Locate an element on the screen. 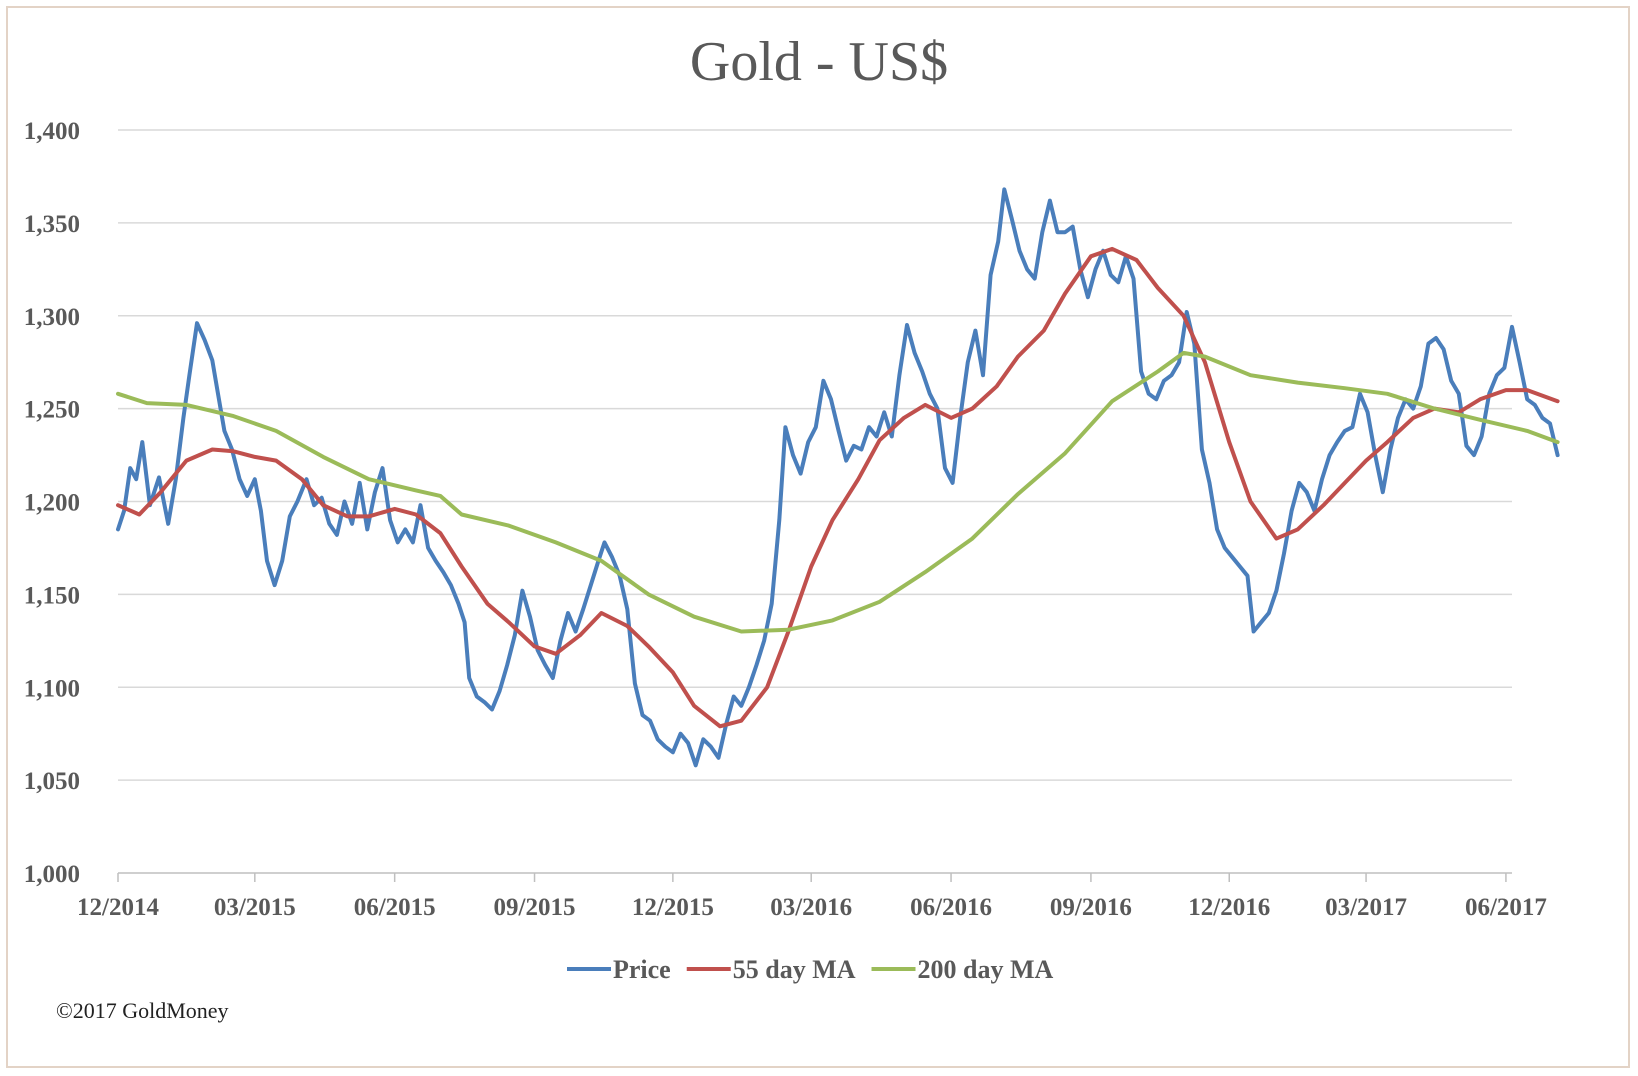  y-tick-label: 1,200 is located at coordinates (52, 503).